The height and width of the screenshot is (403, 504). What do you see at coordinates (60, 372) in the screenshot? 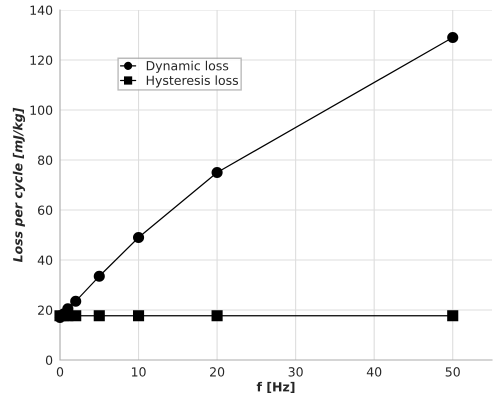
I see `x-tick-label: 0` at bounding box center [60, 372].